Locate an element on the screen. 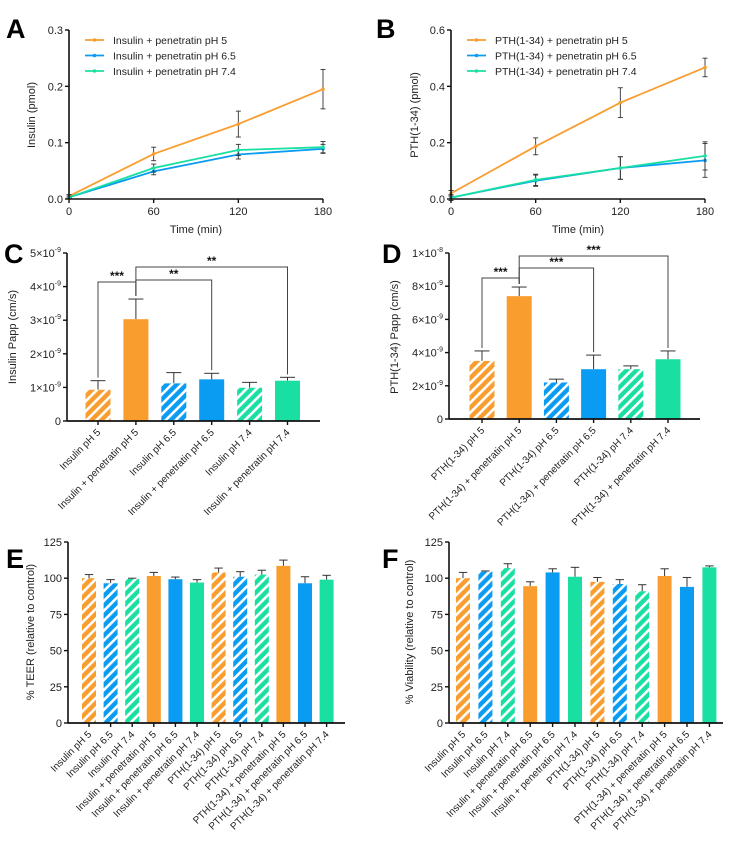 The height and width of the screenshot is (859, 739). legend-label: PTH(1-34) + penetratin pH 6.5 is located at coordinates (566, 56).